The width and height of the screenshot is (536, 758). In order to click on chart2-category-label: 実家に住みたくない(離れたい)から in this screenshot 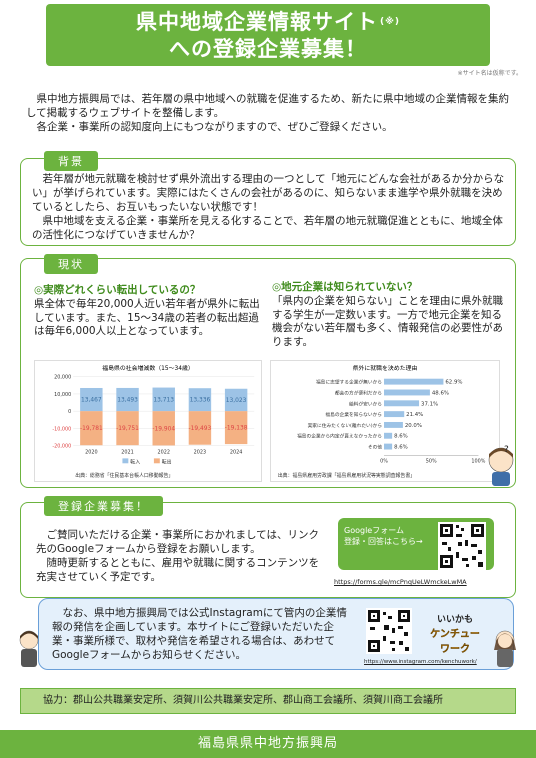, I will do `click(345, 425)`.